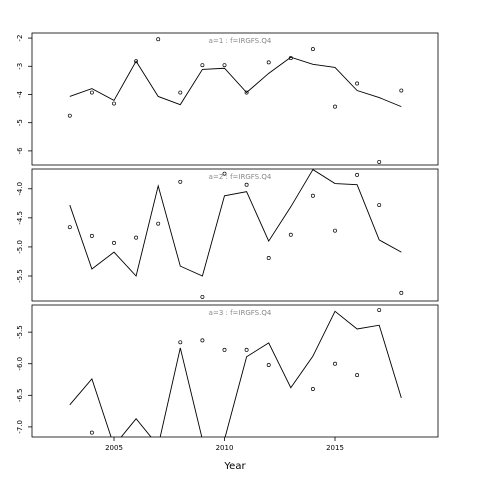 The height and width of the screenshot is (480, 480). I want to click on y-tick-label: -7.0, so click(20, 427).